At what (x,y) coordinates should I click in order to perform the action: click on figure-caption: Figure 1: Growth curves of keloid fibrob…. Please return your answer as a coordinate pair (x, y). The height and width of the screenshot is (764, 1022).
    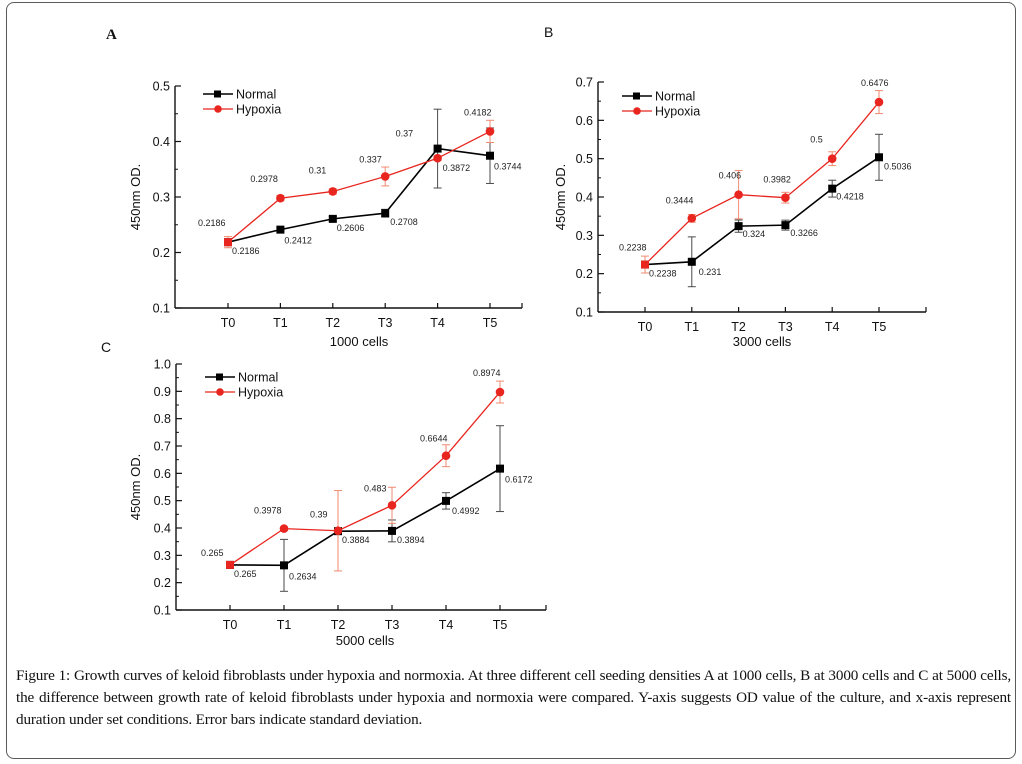
    Looking at the image, I should click on (513, 698).